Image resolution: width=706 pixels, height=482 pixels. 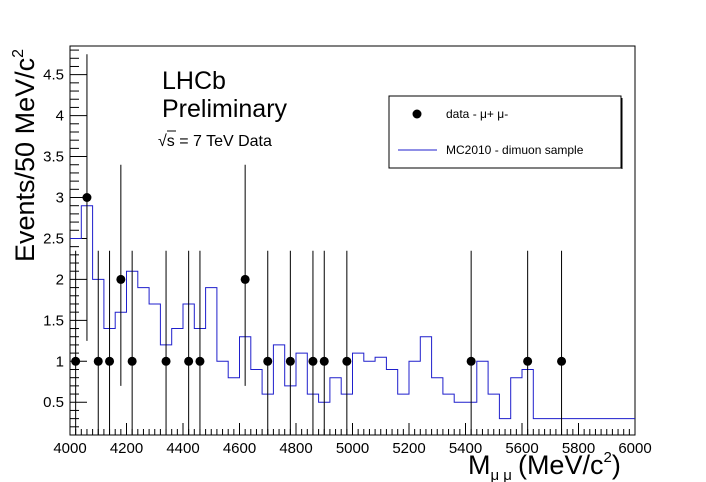 I want to click on energy-s: s, so click(x=171, y=141).